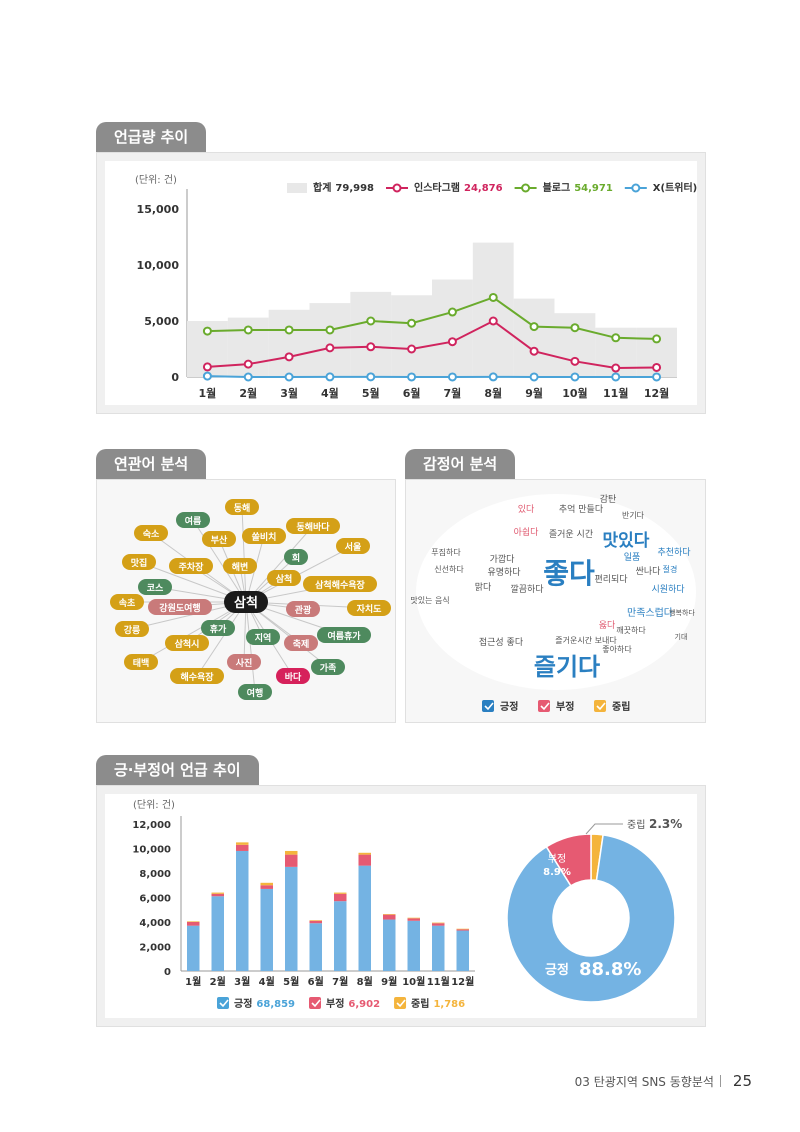 This screenshot has height=1132, width=800. Describe the element at coordinates (607, 625) in the screenshot. I see `wordcloud-word: 옳다` at that location.